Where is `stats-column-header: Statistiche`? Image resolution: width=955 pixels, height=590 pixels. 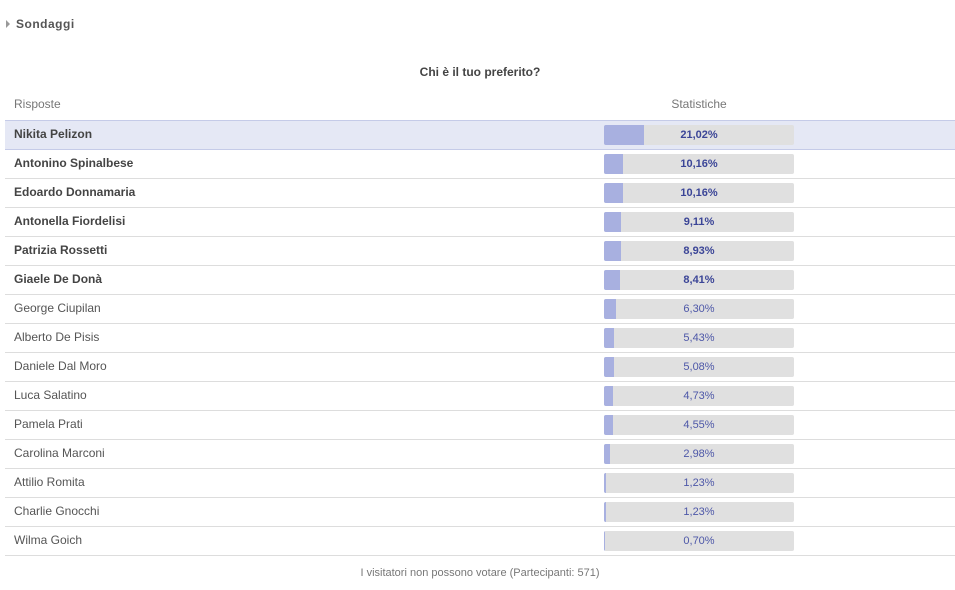 stats-column-header: Statistiche is located at coordinates (699, 104).